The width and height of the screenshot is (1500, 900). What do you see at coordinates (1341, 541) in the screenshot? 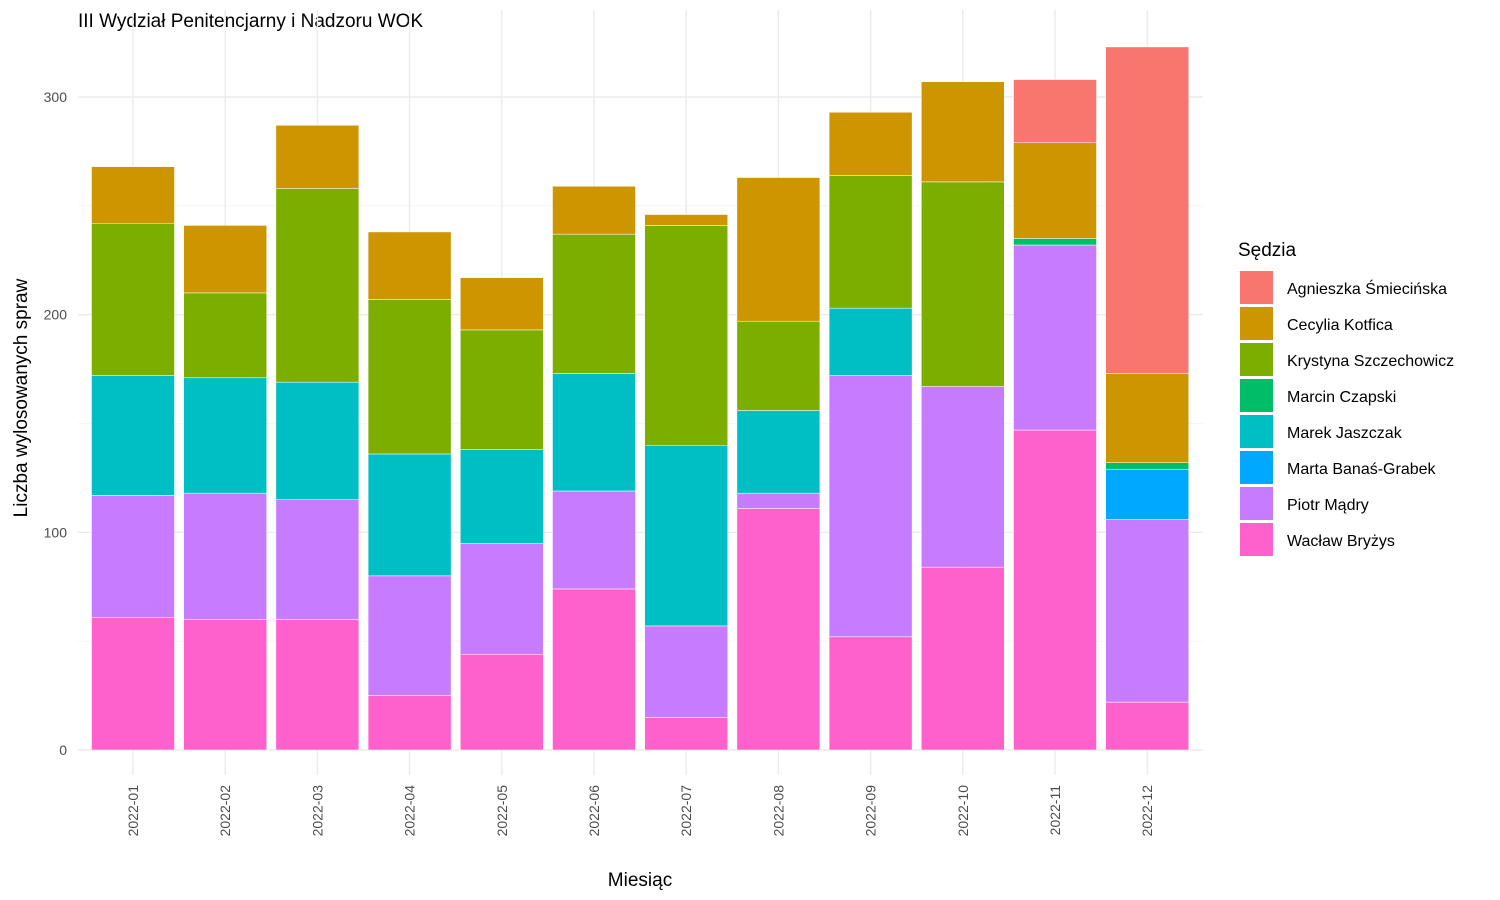
I see `legend-label: Wacław Bryżys` at bounding box center [1341, 541].